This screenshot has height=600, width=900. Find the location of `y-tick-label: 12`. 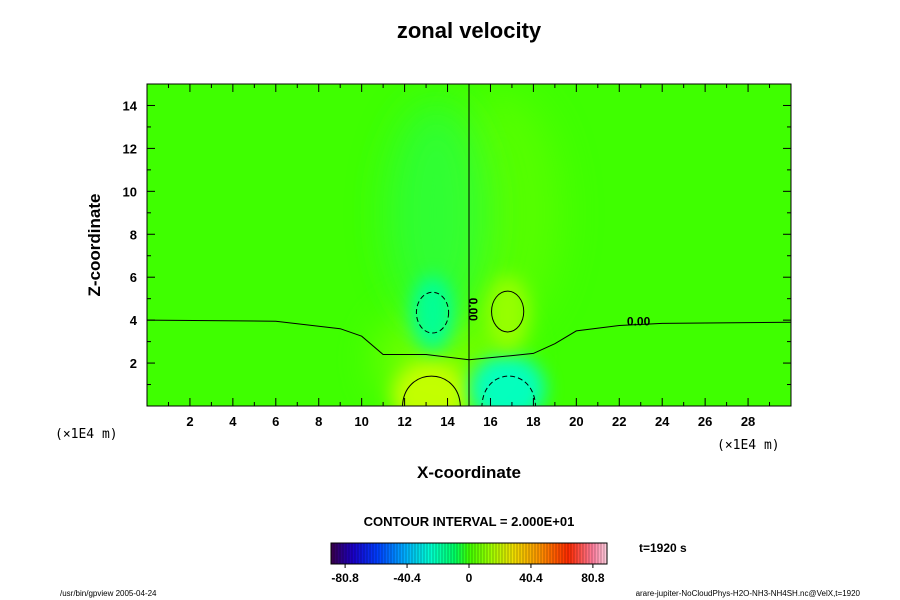

y-tick-label: 12 is located at coordinates (130, 148).